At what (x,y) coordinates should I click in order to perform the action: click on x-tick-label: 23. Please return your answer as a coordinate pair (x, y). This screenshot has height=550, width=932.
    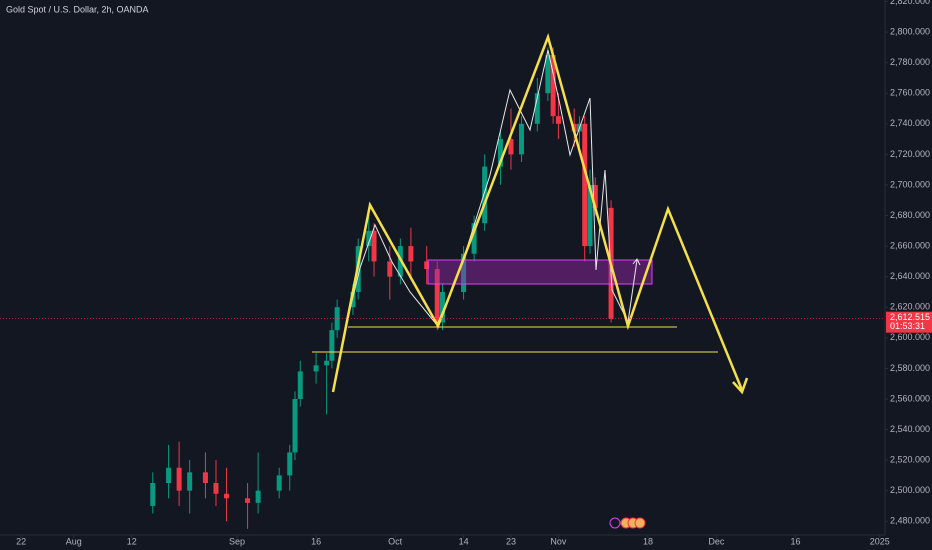
    Looking at the image, I should click on (511, 541).